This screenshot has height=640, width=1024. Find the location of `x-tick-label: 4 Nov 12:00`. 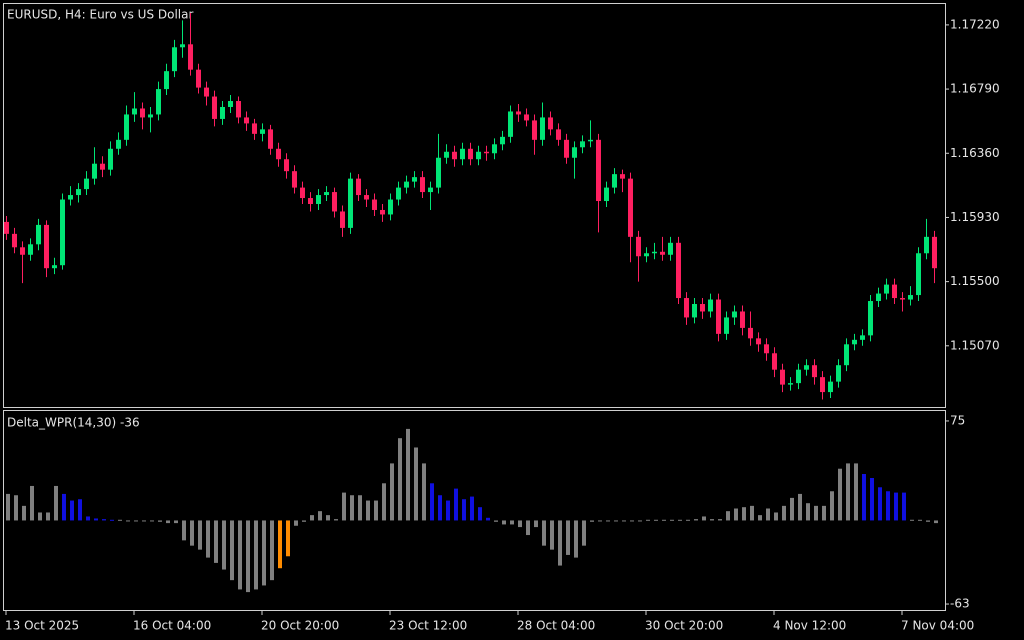

x-tick-label: 4 Nov 12:00 is located at coordinates (809, 626).